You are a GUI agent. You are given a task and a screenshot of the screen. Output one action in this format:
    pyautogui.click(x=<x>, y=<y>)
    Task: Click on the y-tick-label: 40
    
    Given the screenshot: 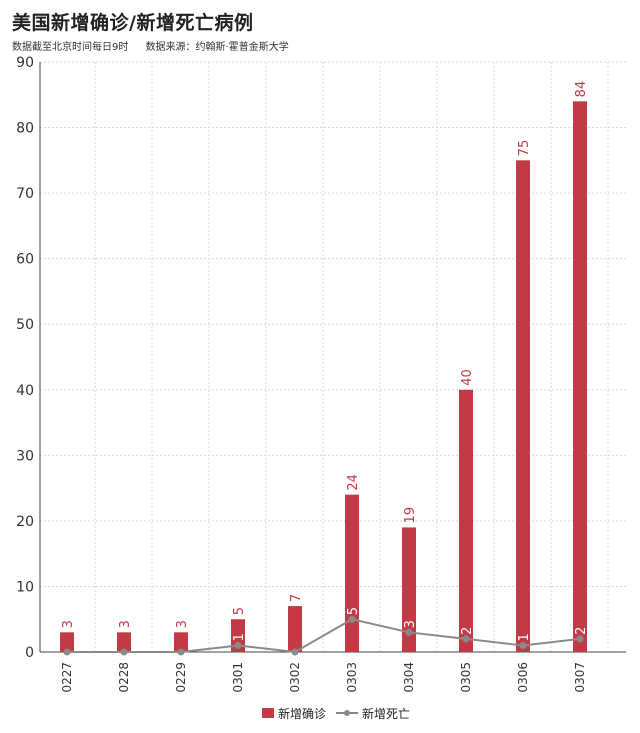 What is the action you would take?
    pyautogui.click(x=25, y=391)
    